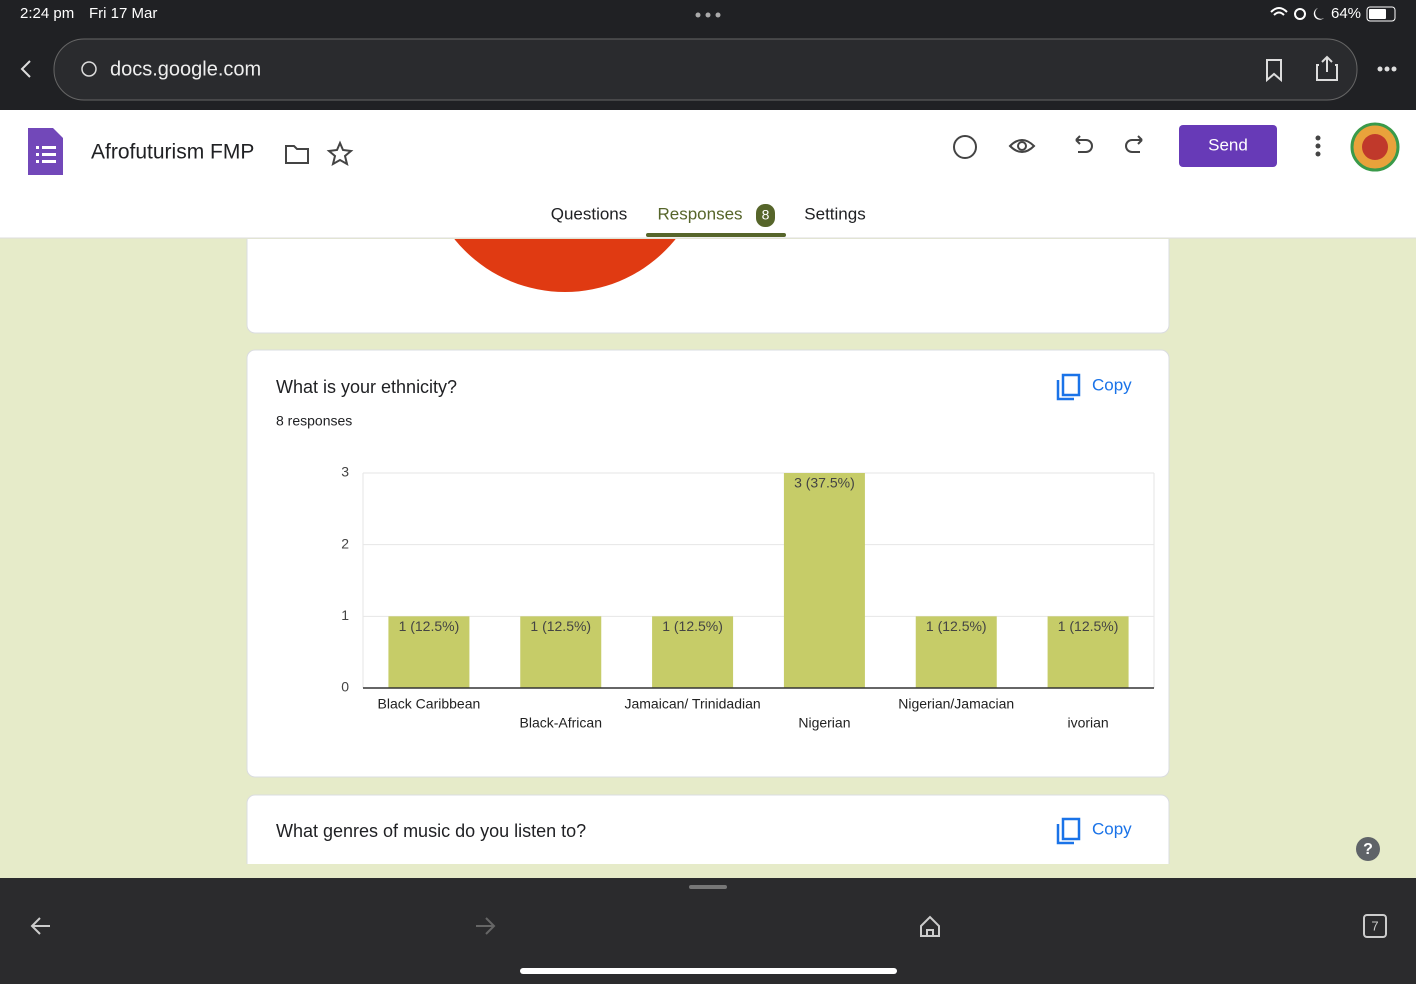 The height and width of the screenshot is (989, 1416). Describe the element at coordinates (824, 483) in the screenshot. I see `value-label: 3 (37.5%)` at that location.